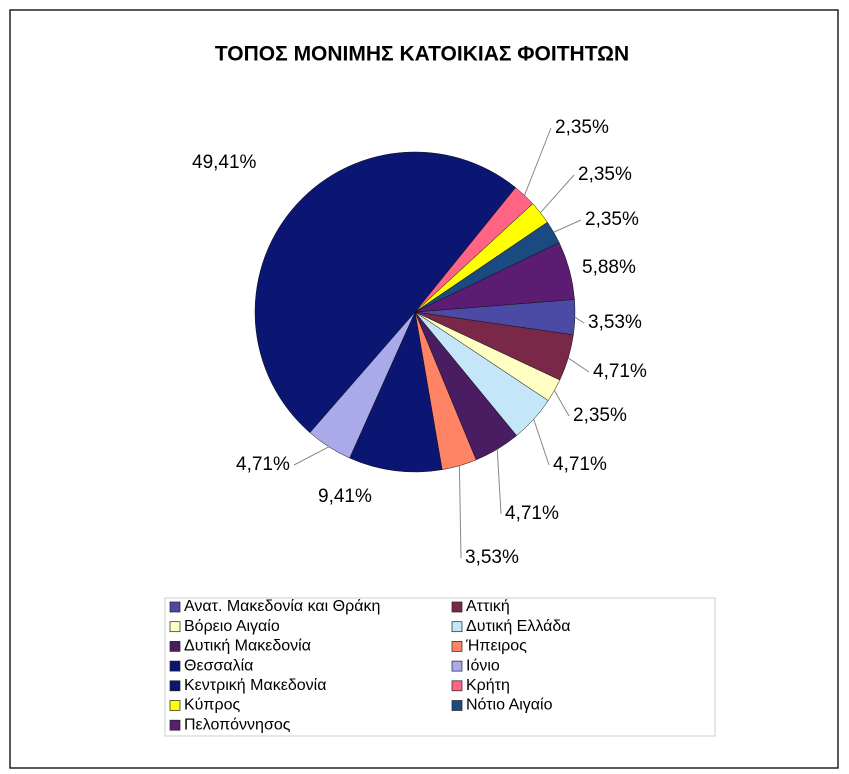  Describe the element at coordinates (237, 724) in the screenshot. I see `legend-label: Πελοπόννησος` at that location.